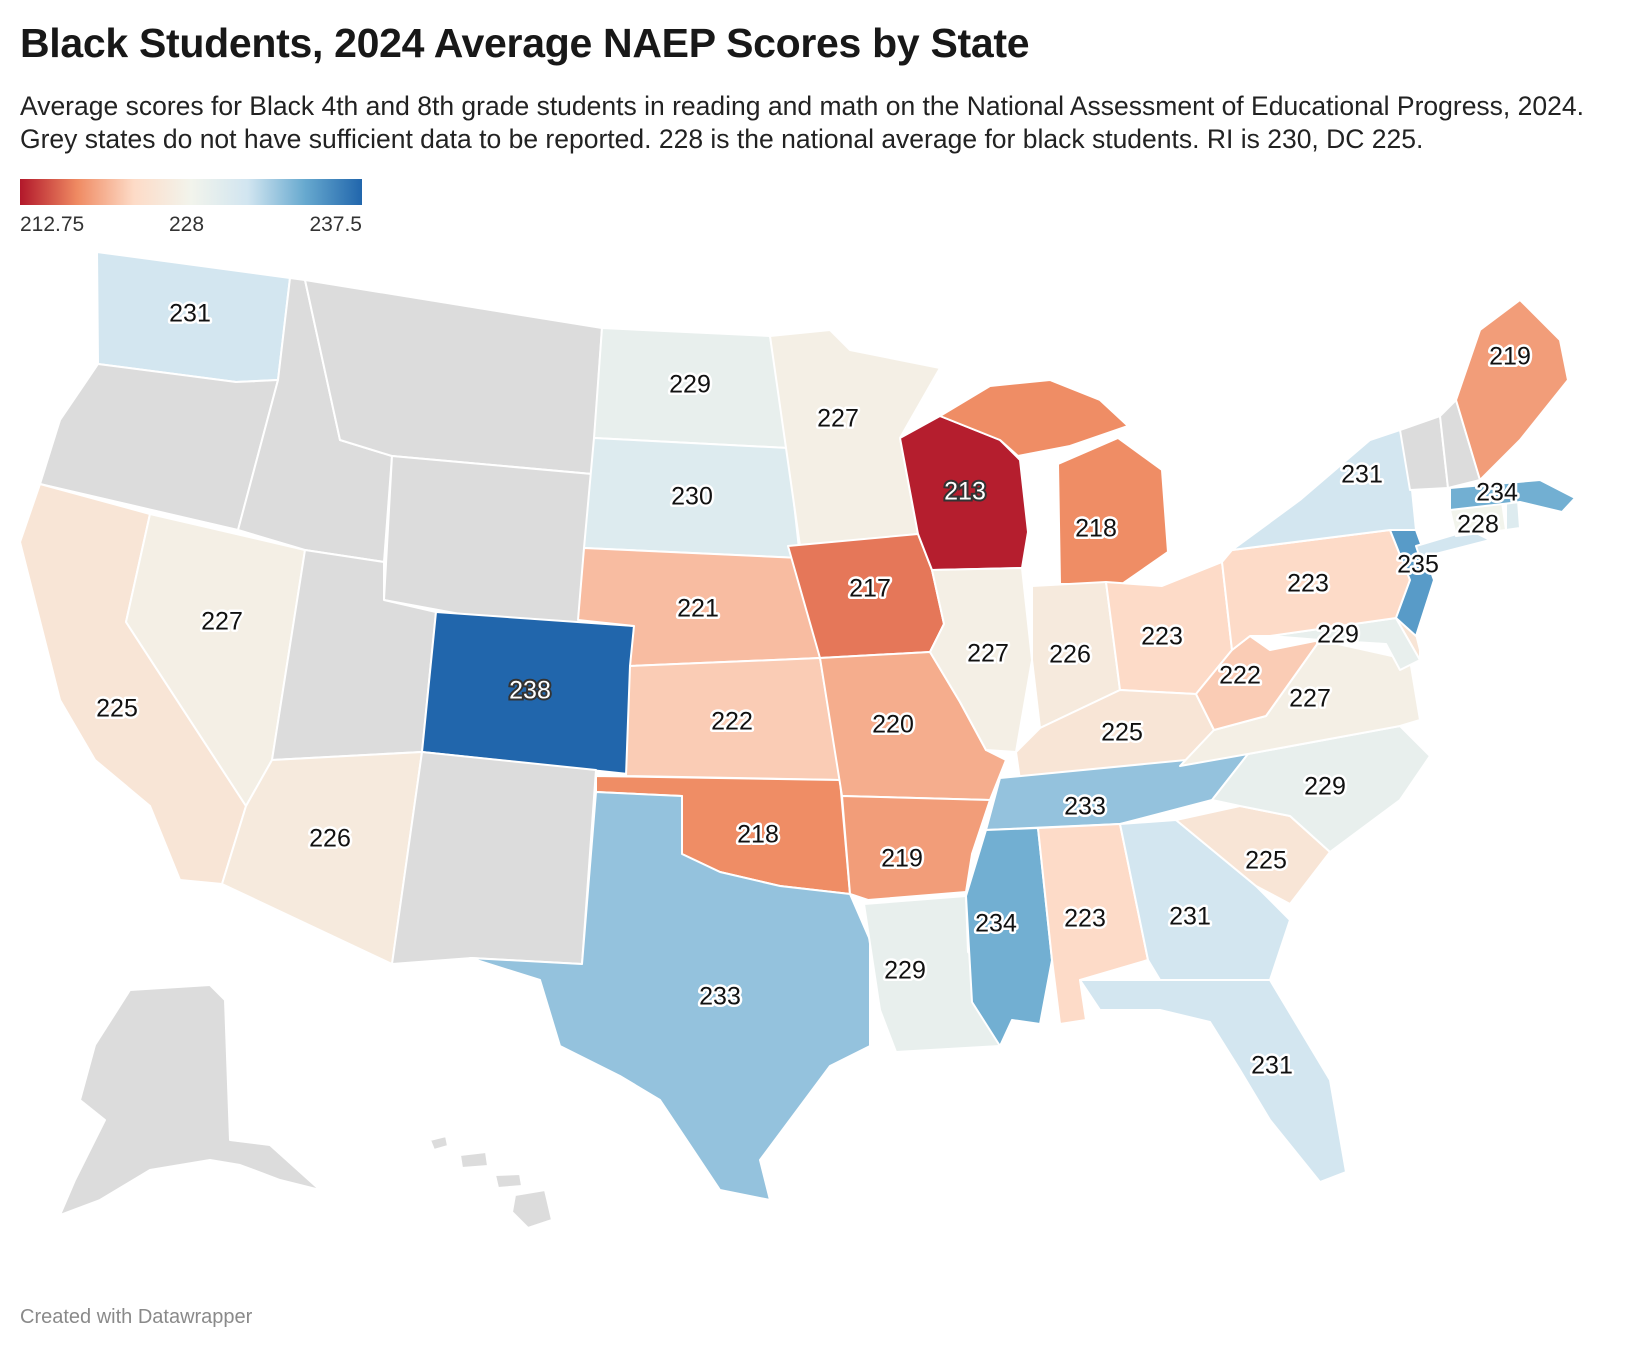  I want to click on state-label-ga: 231, so click(1190, 917).